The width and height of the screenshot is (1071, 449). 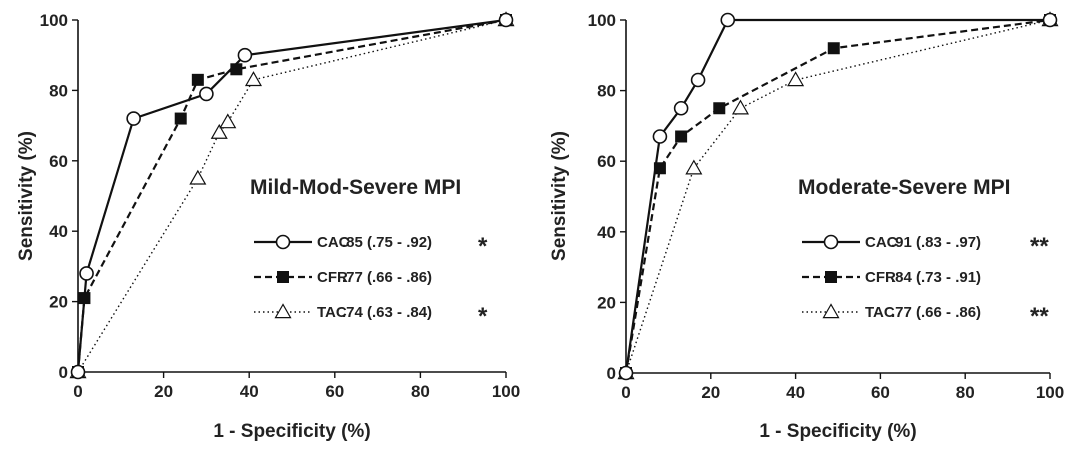 What do you see at coordinates (936, 312) in the screenshot?
I see `legend-auc-tac: .77 (.66 - .86)` at bounding box center [936, 312].